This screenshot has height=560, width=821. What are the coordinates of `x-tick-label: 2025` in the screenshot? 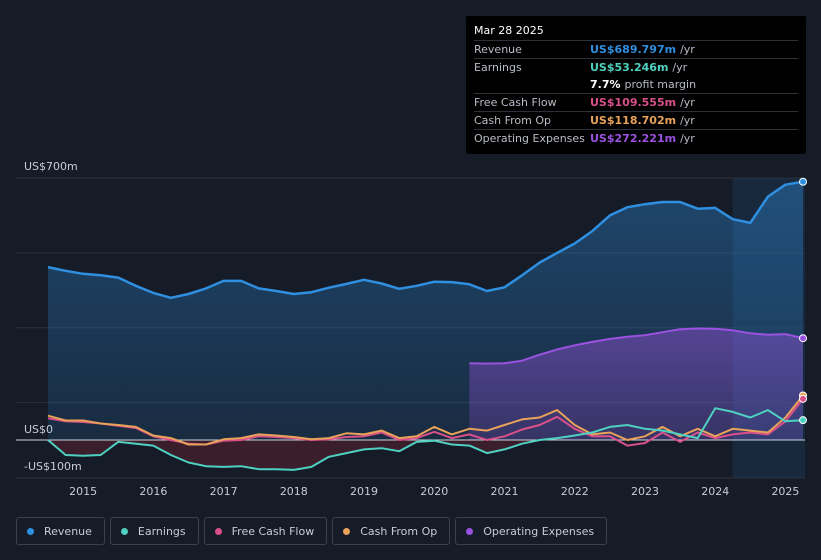 It's located at (785, 491).